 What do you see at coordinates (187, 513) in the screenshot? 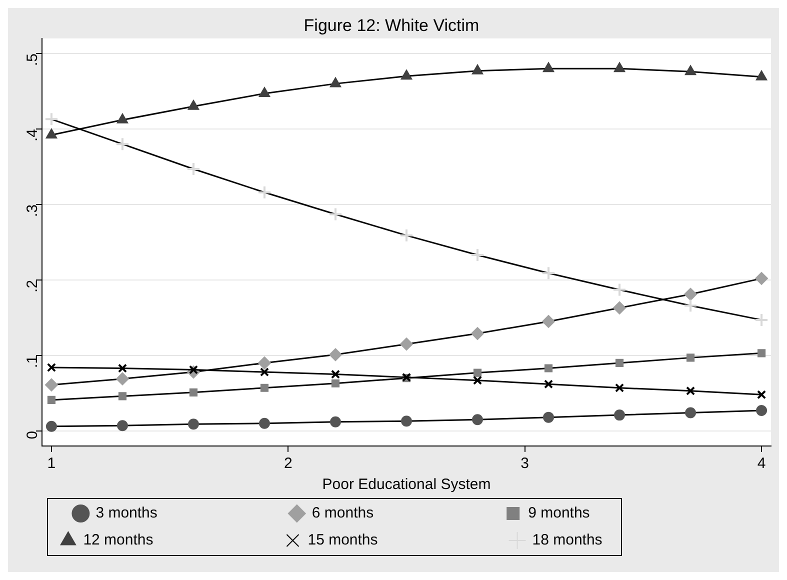
I see `legend-label: 3 months` at bounding box center [187, 513].